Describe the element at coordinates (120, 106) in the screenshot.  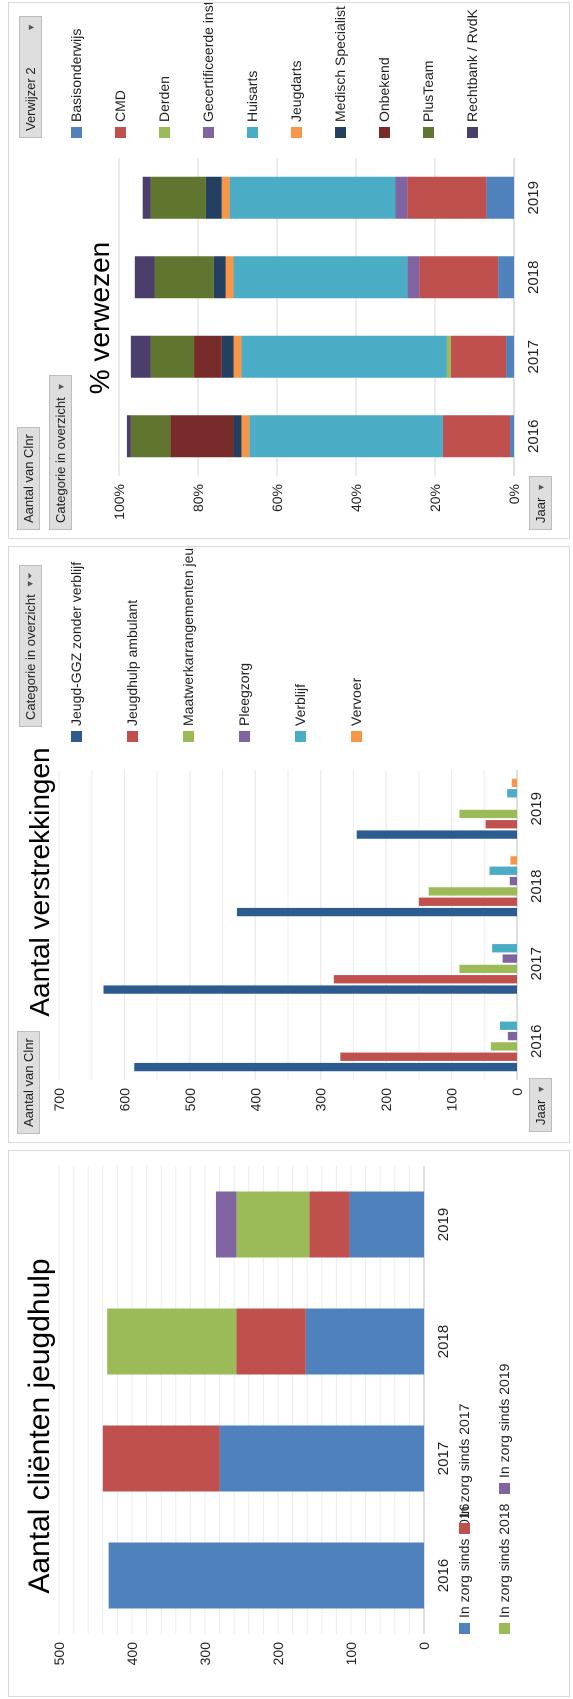
I see `legend-label: CMD` at that location.